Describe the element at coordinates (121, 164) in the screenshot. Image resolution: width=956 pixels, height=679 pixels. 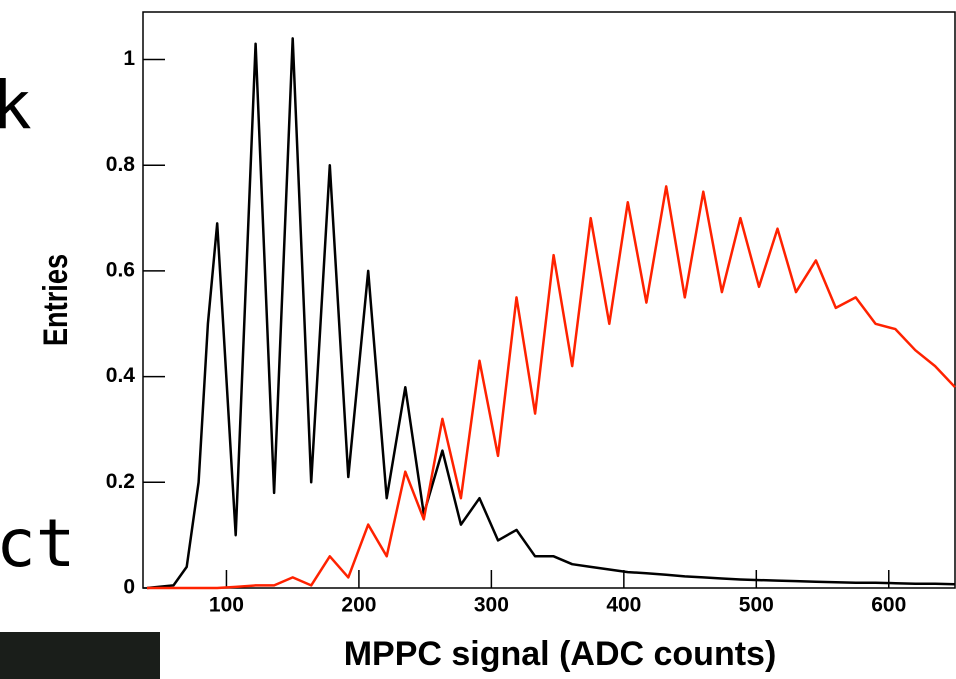
I see `y-tick-label: 0.8` at that location.